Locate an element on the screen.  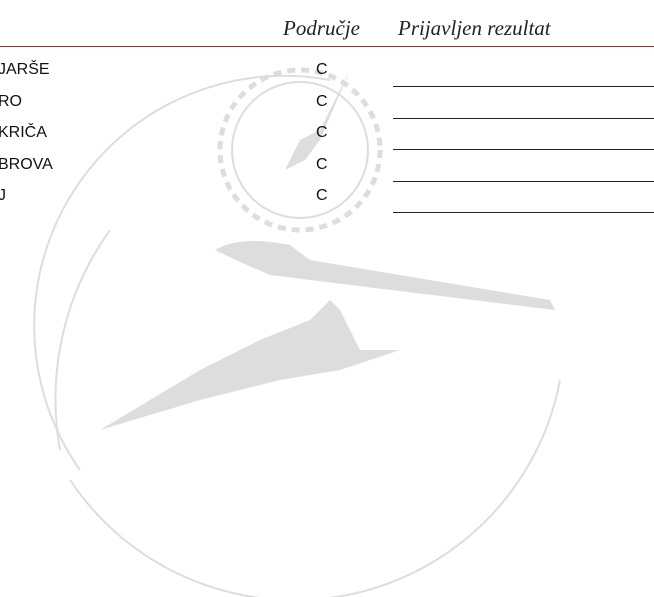
row-name: BROVA is located at coordinates (26, 164).